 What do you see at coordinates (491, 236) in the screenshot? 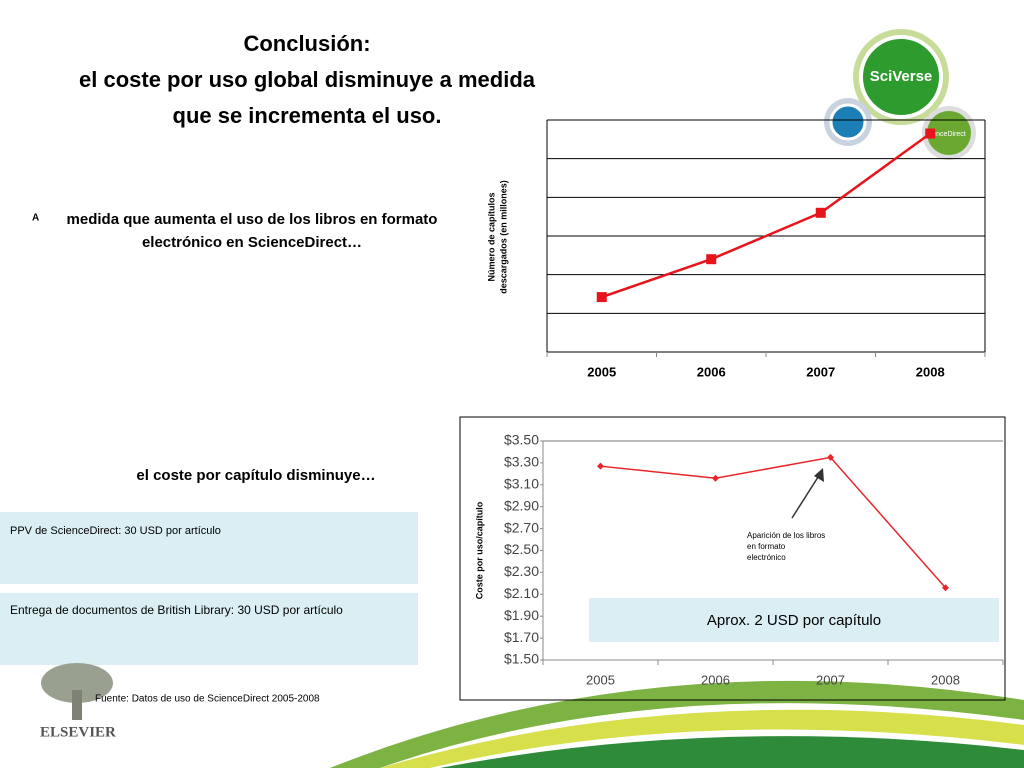
I see `y-axis-label: Número de capítulos` at bounding box center [491, 236].